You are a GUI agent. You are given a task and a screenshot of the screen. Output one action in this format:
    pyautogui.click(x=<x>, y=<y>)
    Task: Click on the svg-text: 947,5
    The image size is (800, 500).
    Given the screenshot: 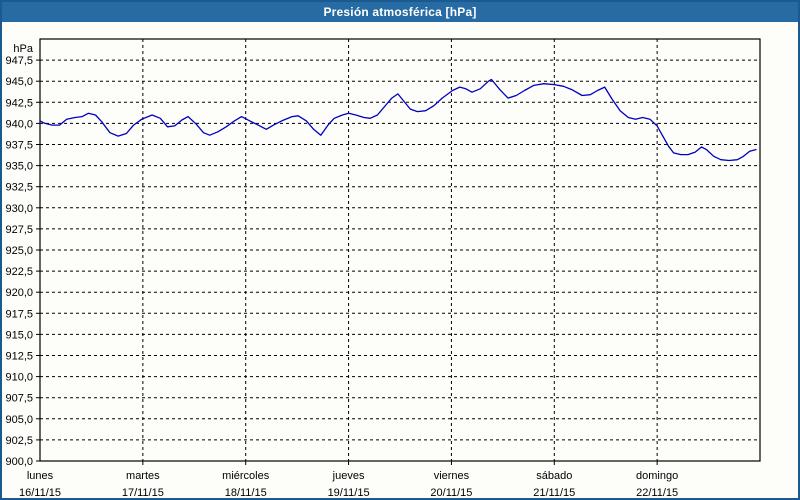 What is the action you would take?
    pyautogui.click(x=19, y=61)
    